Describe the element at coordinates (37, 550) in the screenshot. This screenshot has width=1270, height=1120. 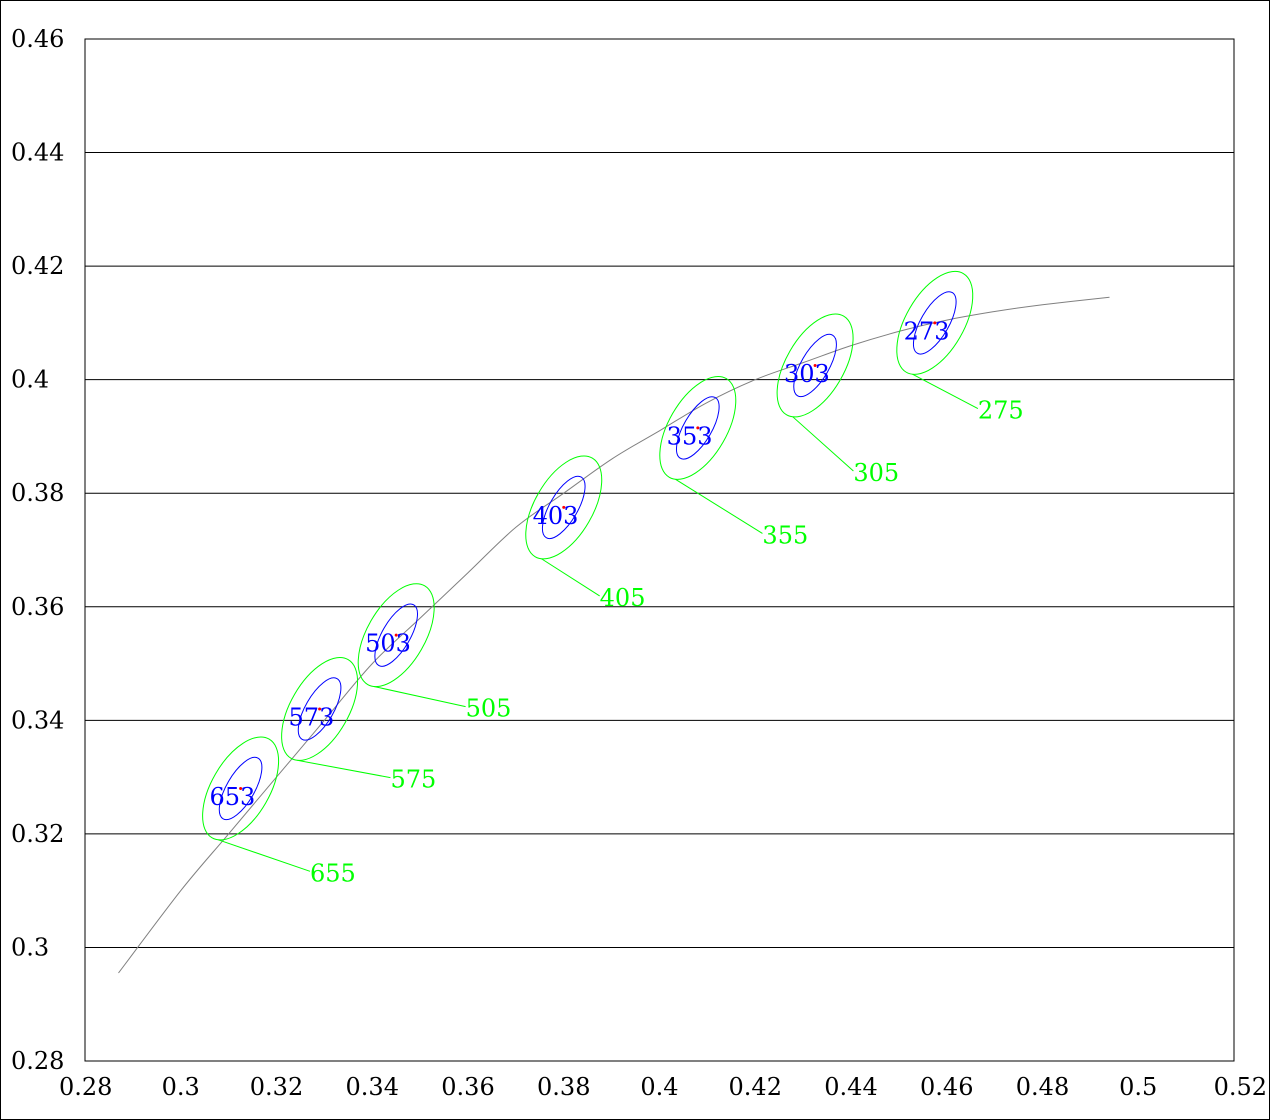
I see `y-axis-ticks: 0.46 0.44 0.42 0.4 0.38 0.36 0.34 0.32 0.3 0.28` at that location.